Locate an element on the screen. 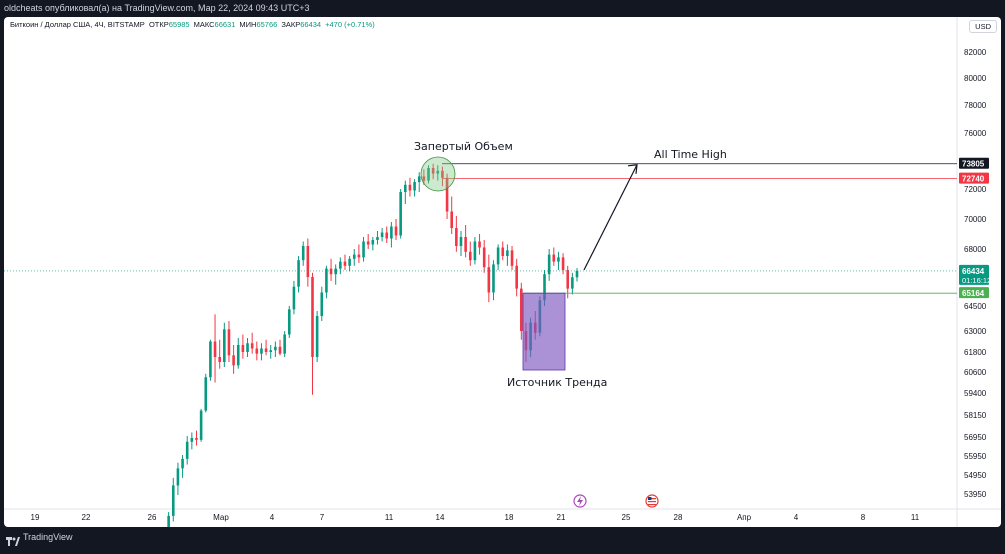  close-label: ЗАКР is located at coordinates (291, 24).